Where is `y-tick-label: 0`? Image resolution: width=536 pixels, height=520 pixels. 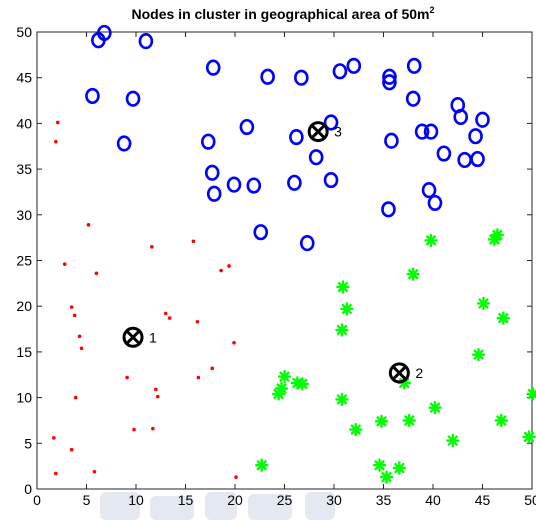 y-tick-label: 0 is located at coordinates (28, 489).